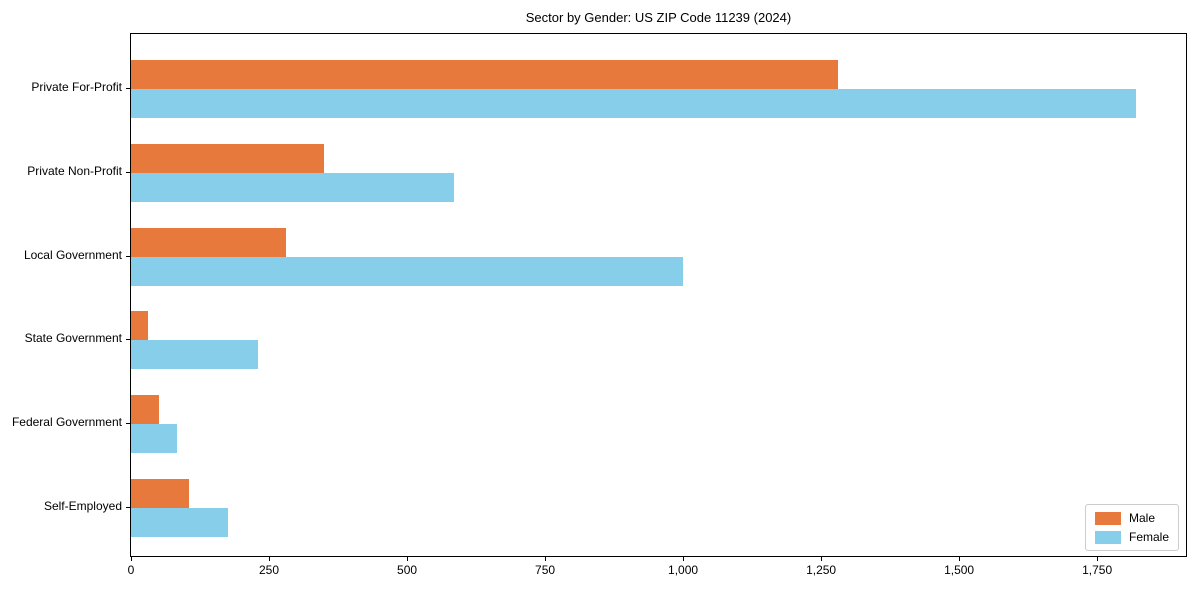  I want to click on x-tick-label: 1,500, so click(959, 570).